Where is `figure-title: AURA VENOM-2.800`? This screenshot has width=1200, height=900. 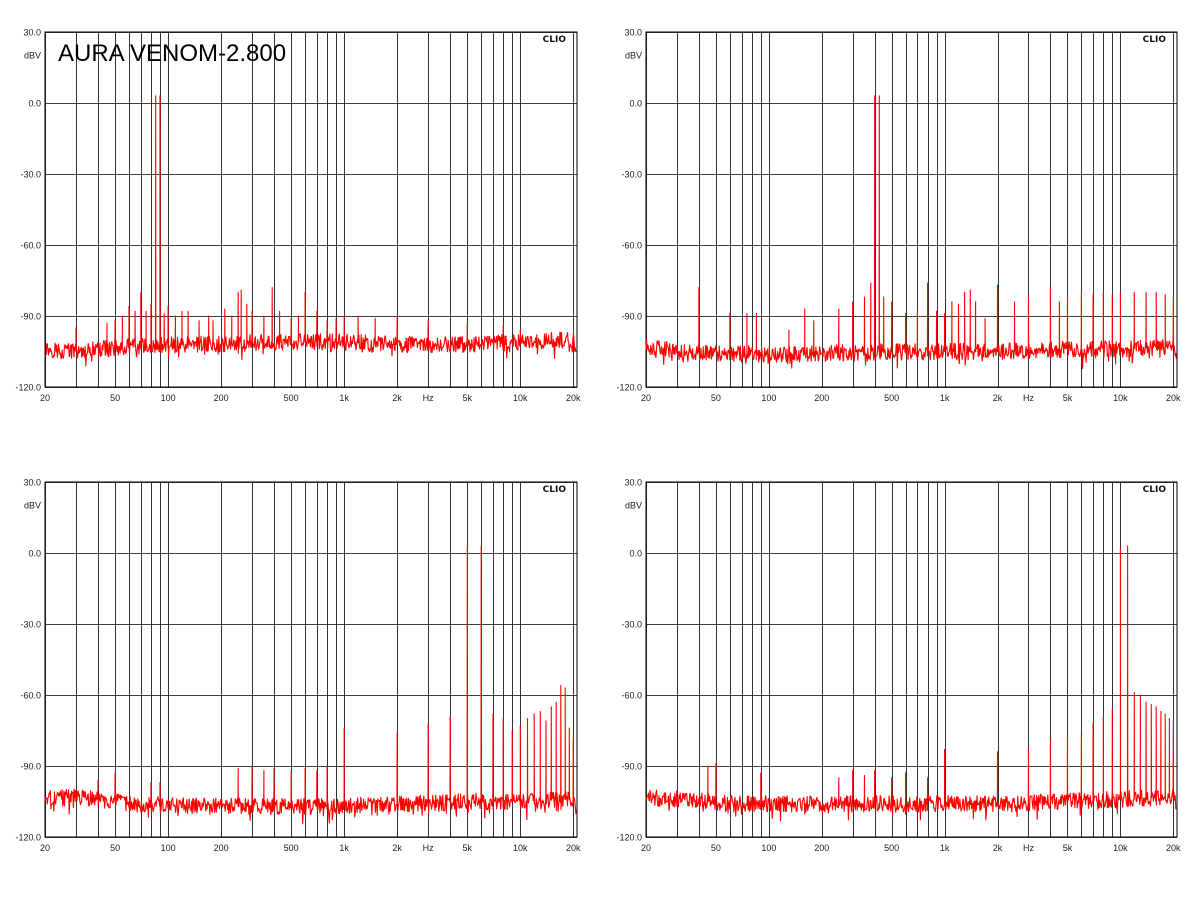
figure-title: AURA VENOM-2.800 is located at coordinates (172, 53).